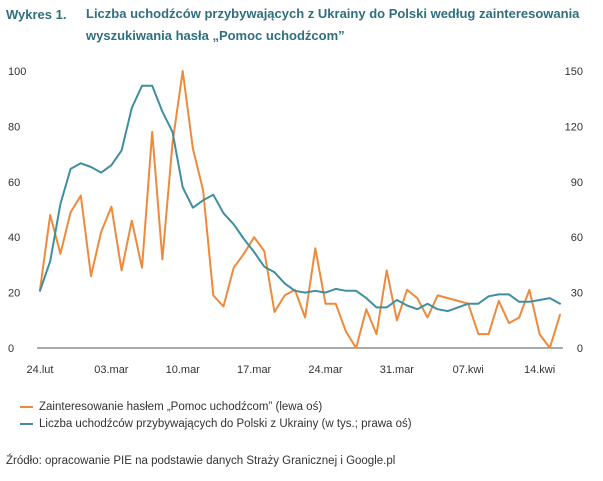 This screenshot has height=481, width=603. What do you see at coordinates (26, 406) in the screenshot?
I see `legend-swatch-orange` at bounding box center [26, 406].